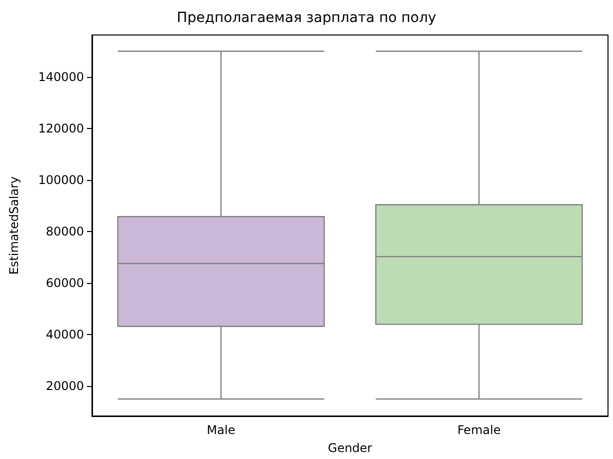 The width and height of the screenshot is (613, 459). Describe the element at coordinates (350, 448) in the screenshot. I see `x-axis-title: Gender` at that location.